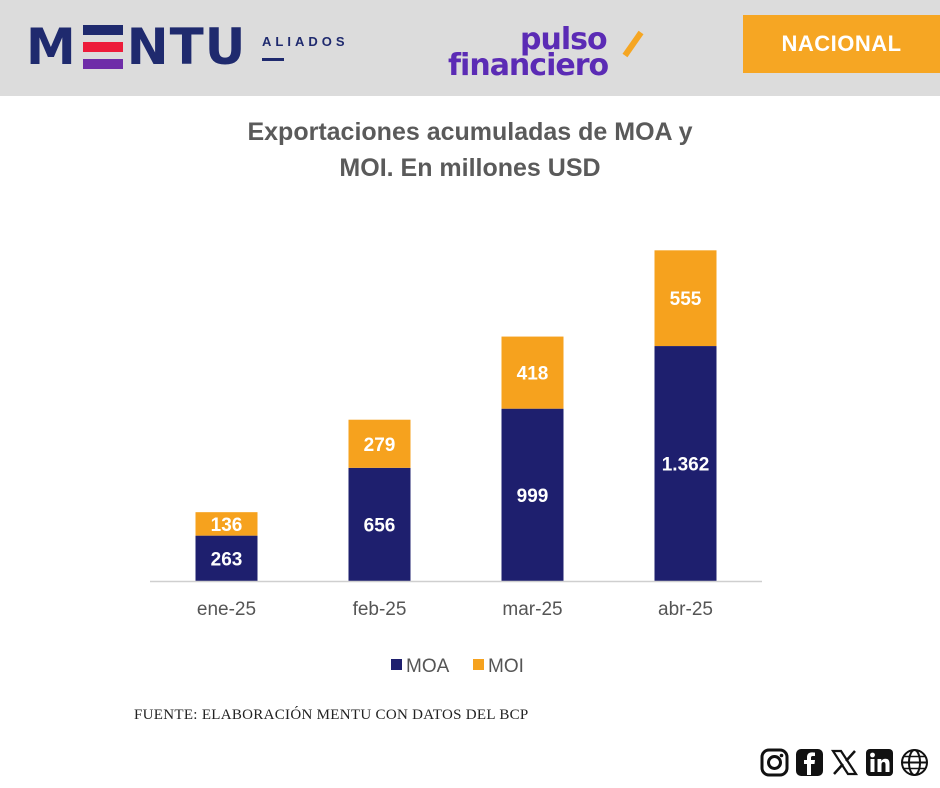 The image size is (940, 788). I want to click on data-label-moa-feb-25: 656, so click(380, 525).